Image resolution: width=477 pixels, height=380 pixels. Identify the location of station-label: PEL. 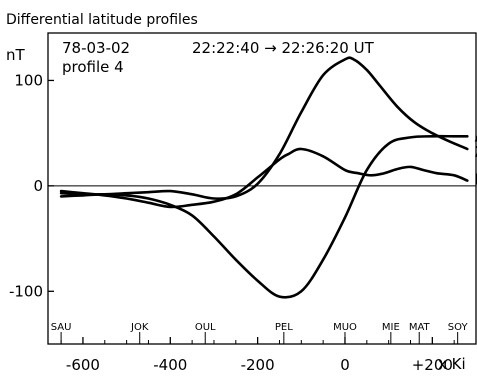
(284, 327).